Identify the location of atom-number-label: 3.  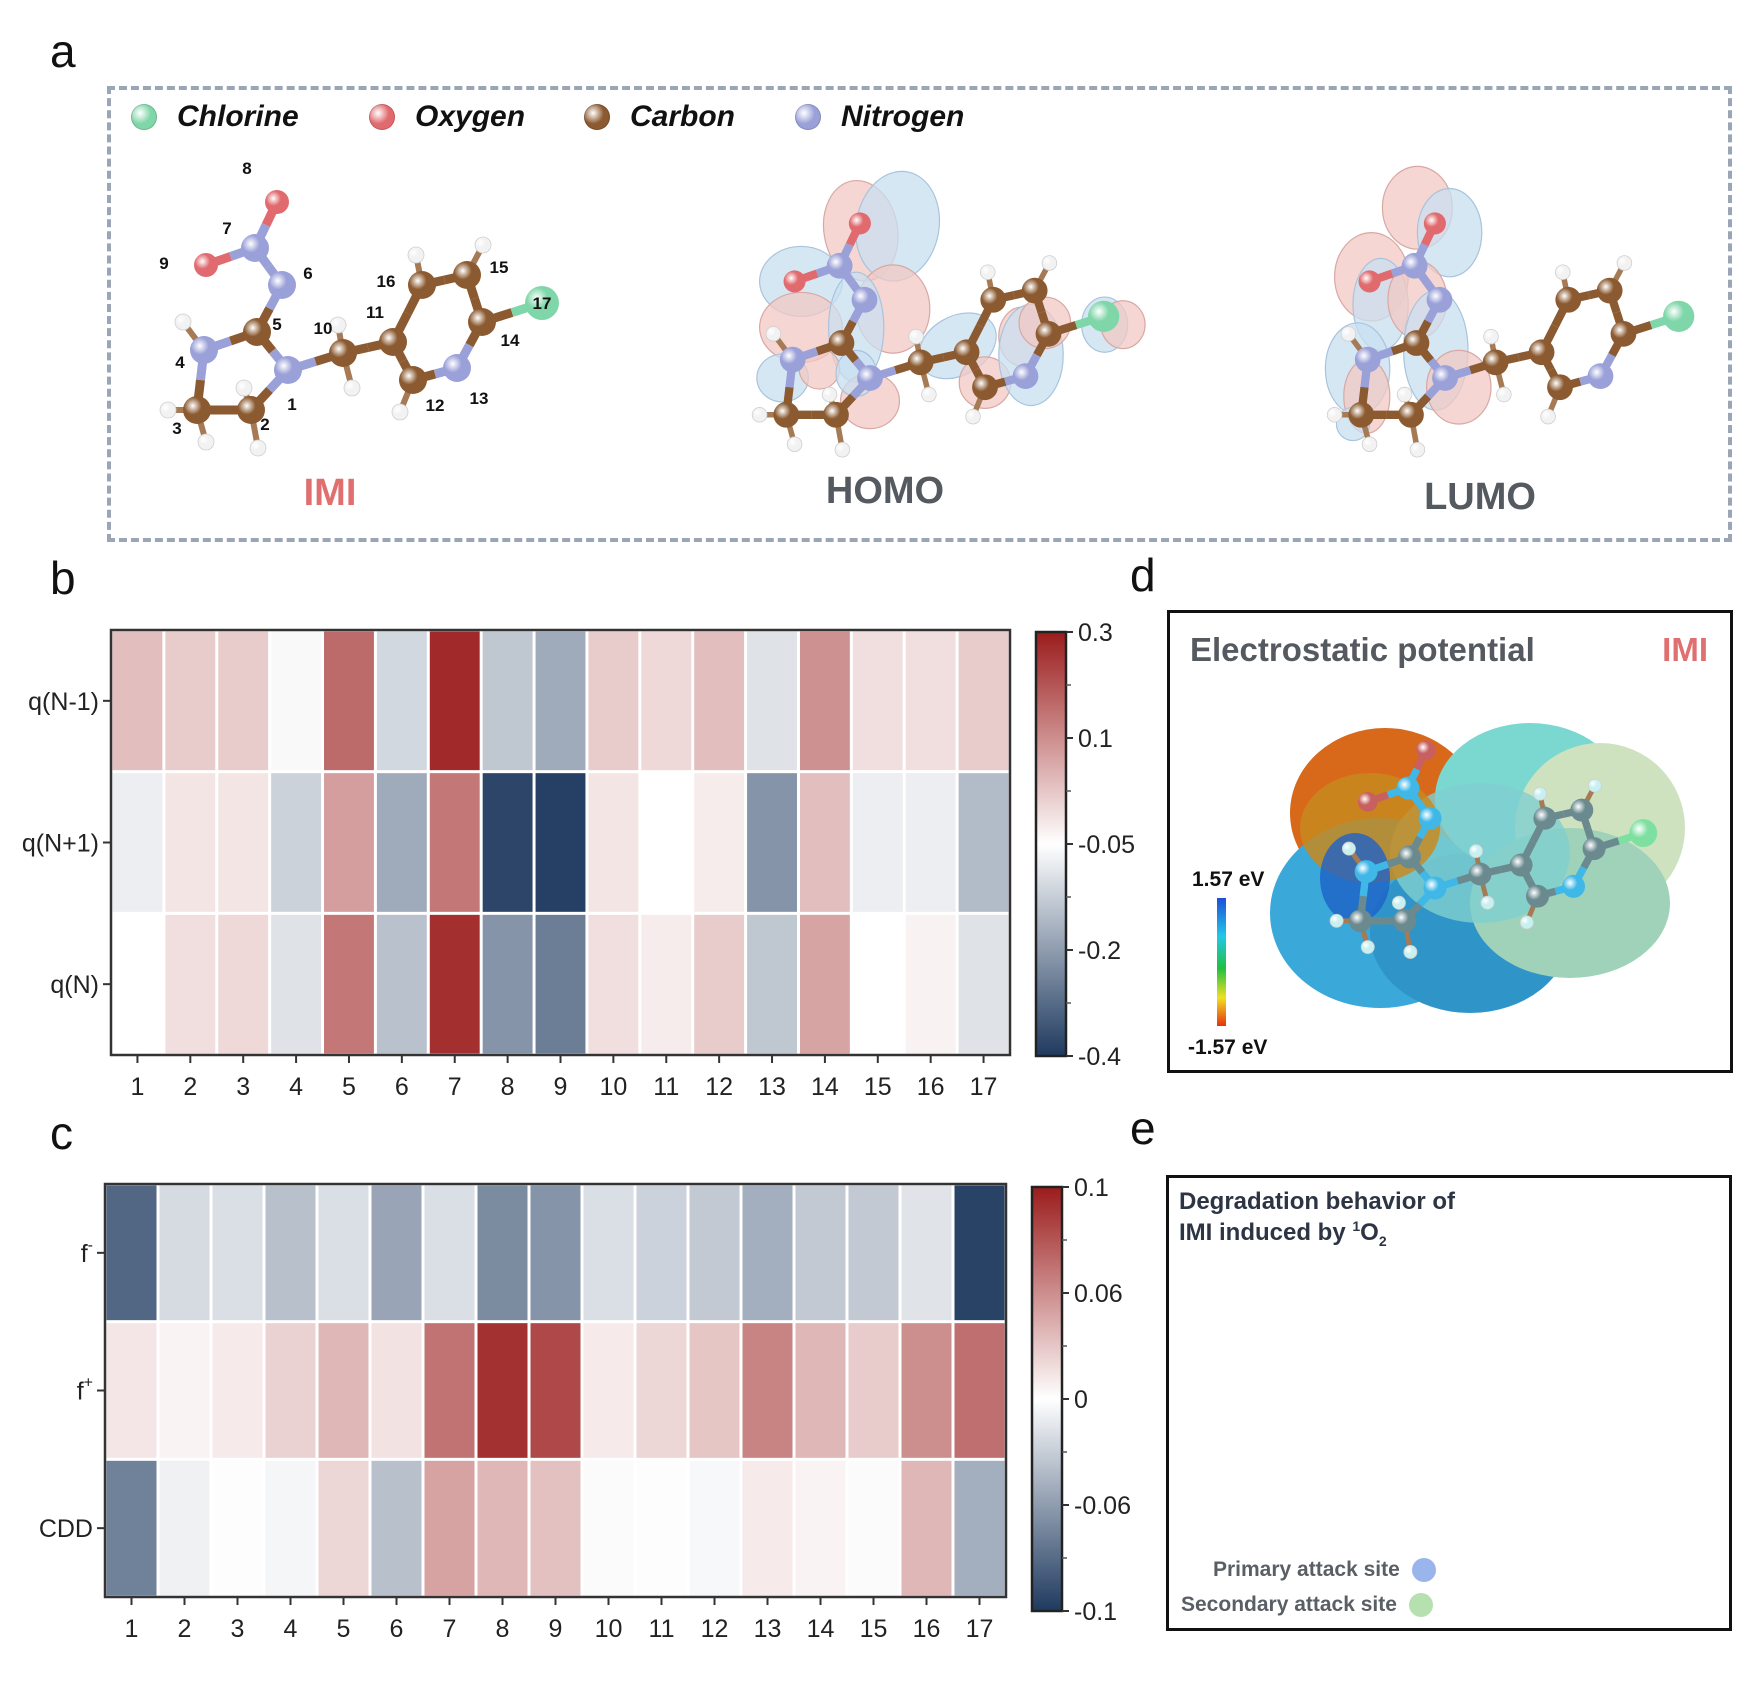
(176, 428).